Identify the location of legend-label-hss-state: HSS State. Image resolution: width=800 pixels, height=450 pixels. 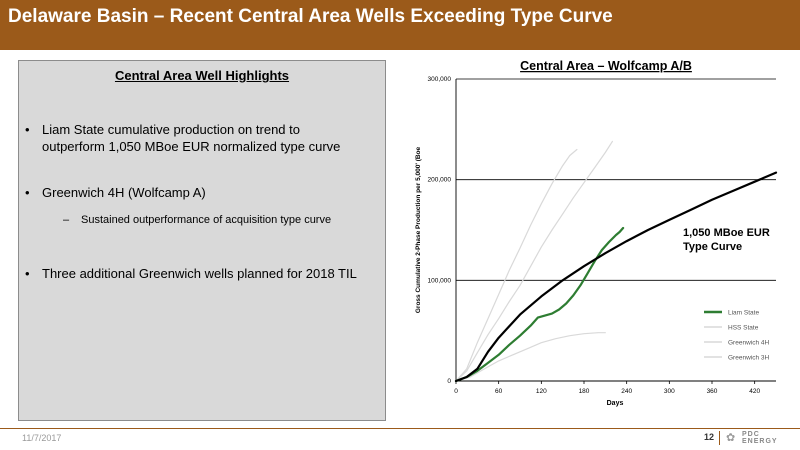
(743, 328).